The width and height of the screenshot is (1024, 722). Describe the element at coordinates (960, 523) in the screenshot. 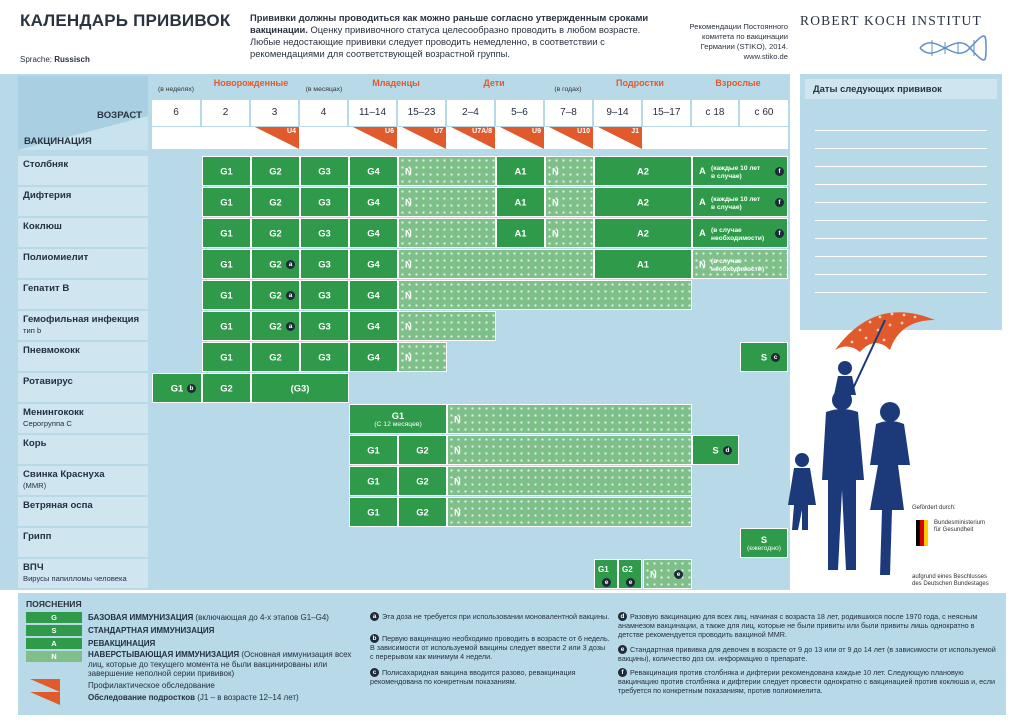

I see `ministry-line-1: Bundesministerium` at that location.